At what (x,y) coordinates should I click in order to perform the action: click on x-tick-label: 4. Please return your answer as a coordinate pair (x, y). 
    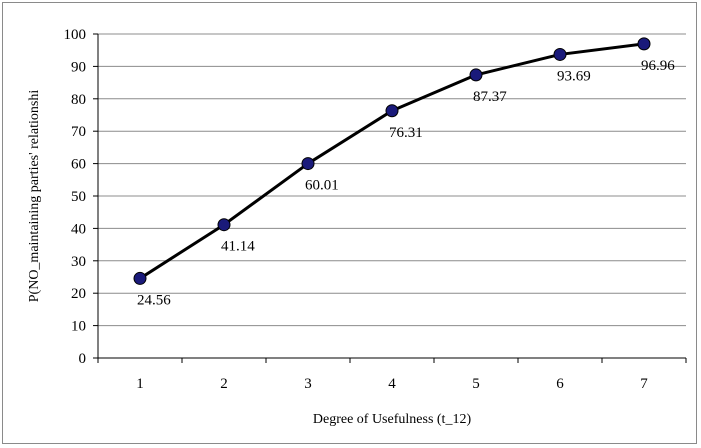
    Looking at the image, I should click on (392, 384).